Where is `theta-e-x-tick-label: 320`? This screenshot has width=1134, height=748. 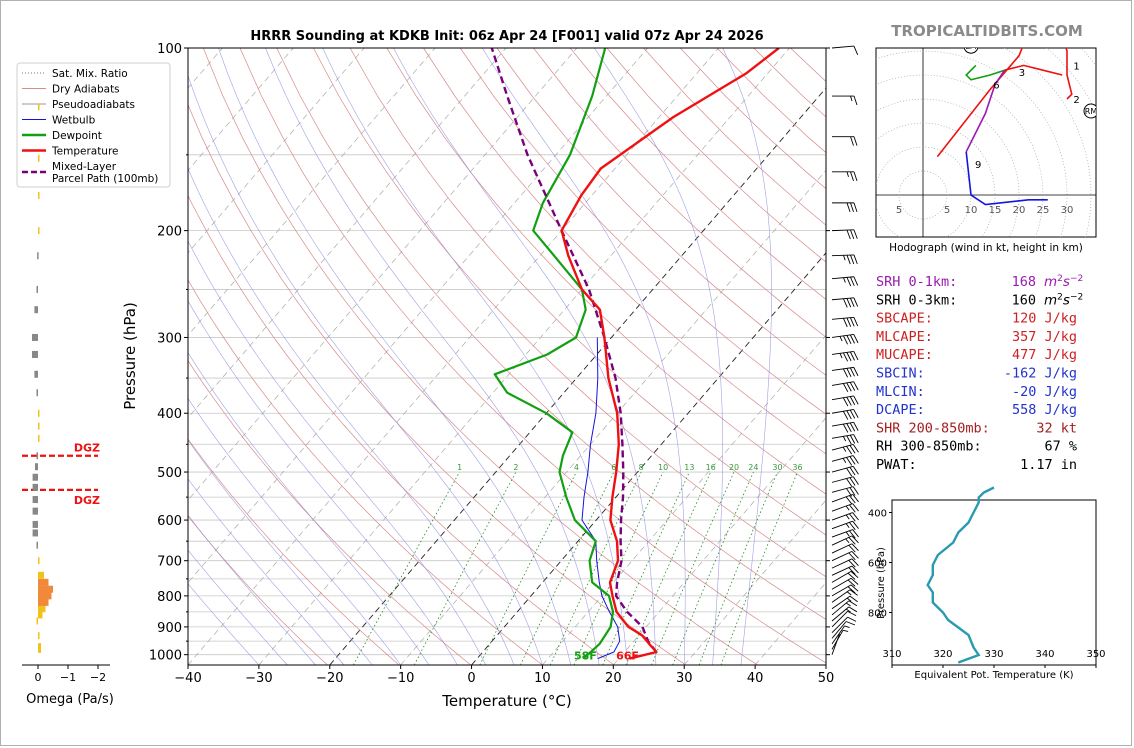 theta-e-x-tick-label: 320 is located at coordinates (942, 654).